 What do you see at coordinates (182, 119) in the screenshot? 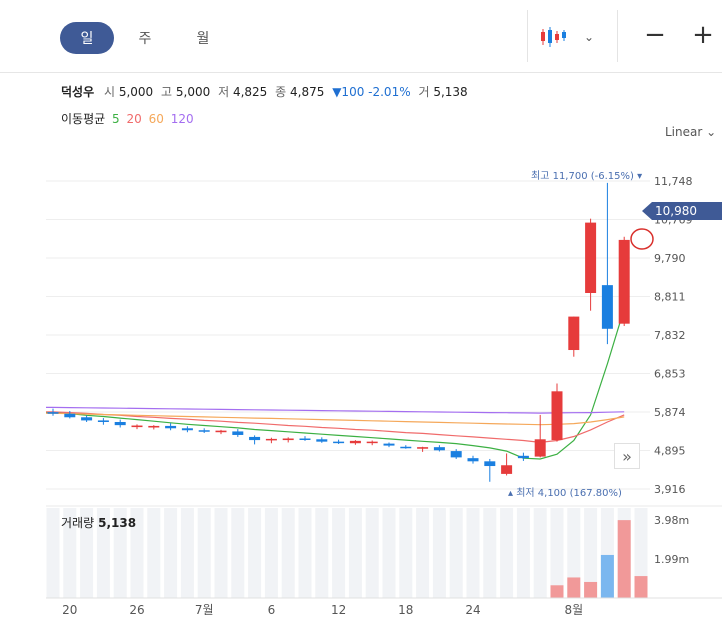
I see `ma-120-label: 120` at bounding box center [182, 119].